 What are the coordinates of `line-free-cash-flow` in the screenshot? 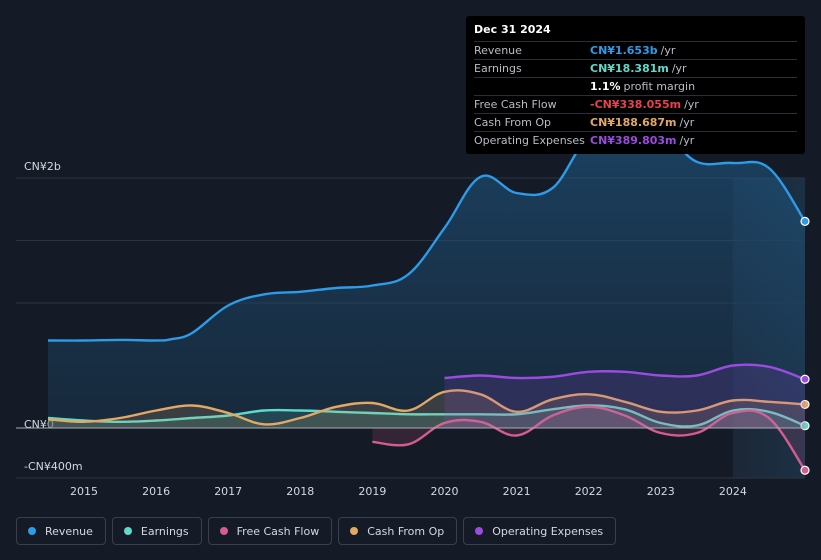 It's located at (589, 438).